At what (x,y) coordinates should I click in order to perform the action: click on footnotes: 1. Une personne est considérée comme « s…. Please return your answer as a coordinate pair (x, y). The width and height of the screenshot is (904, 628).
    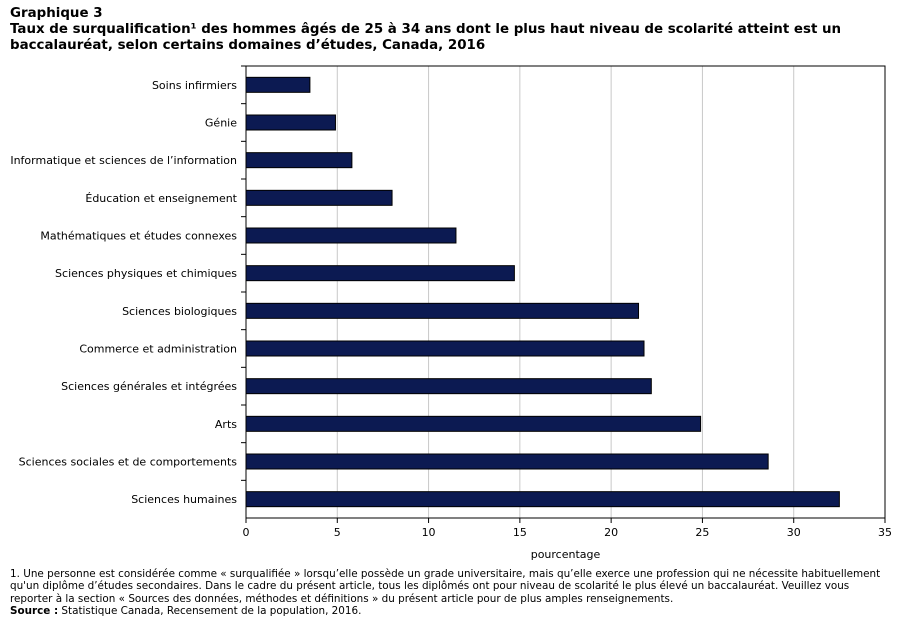
    Looking at the image, I should click on (452, 593).